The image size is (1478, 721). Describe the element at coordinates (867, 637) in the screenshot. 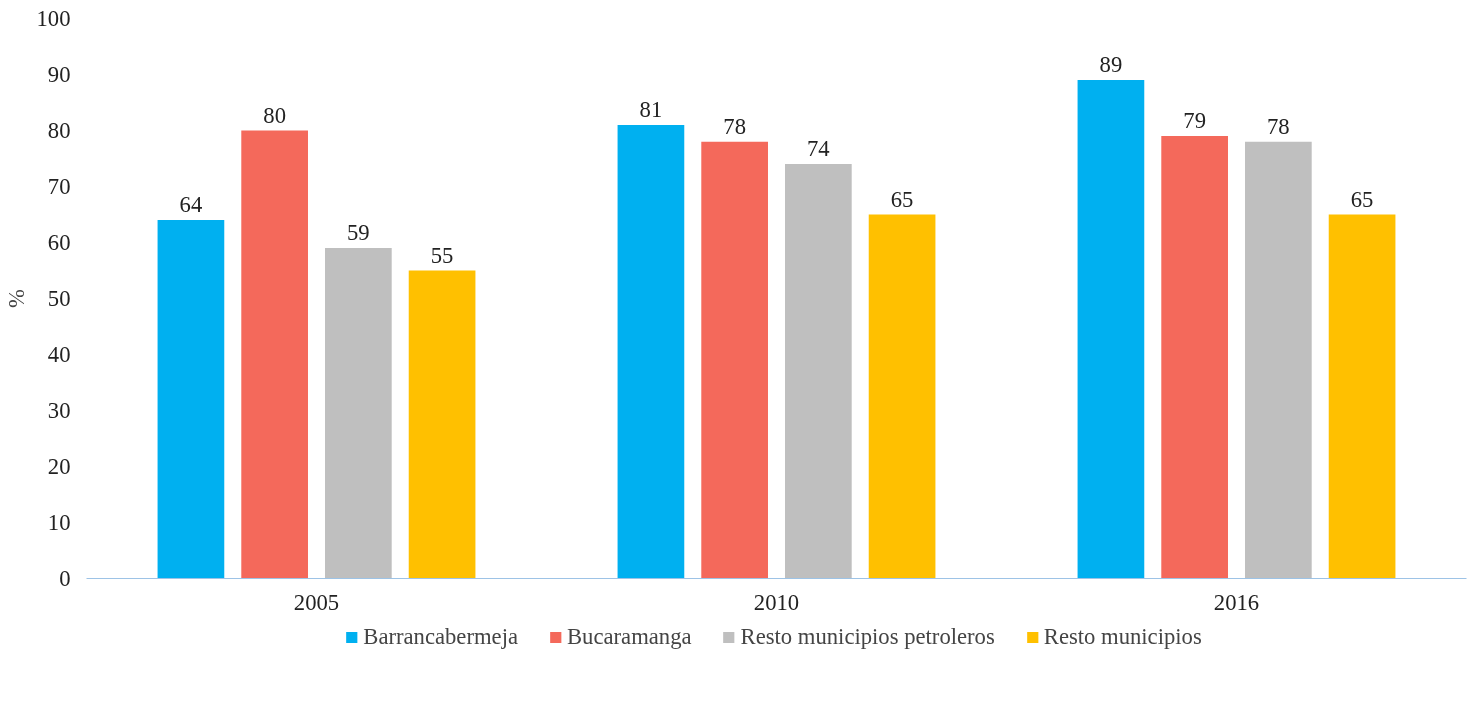

I see `legend-label: Resto municipios petroleros` at that location.